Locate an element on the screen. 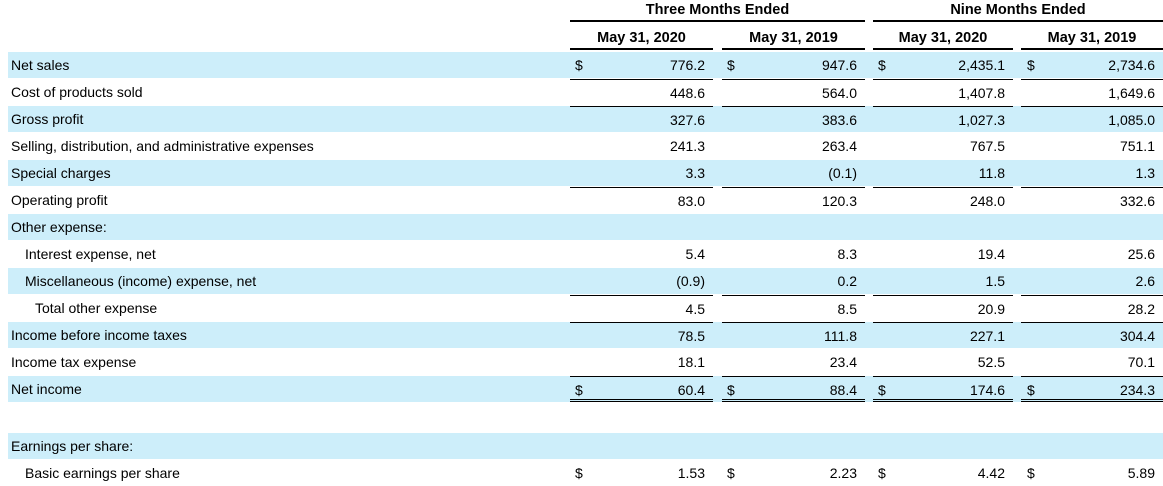  value-cell: $776.2 is located at coordinates (641, 65).